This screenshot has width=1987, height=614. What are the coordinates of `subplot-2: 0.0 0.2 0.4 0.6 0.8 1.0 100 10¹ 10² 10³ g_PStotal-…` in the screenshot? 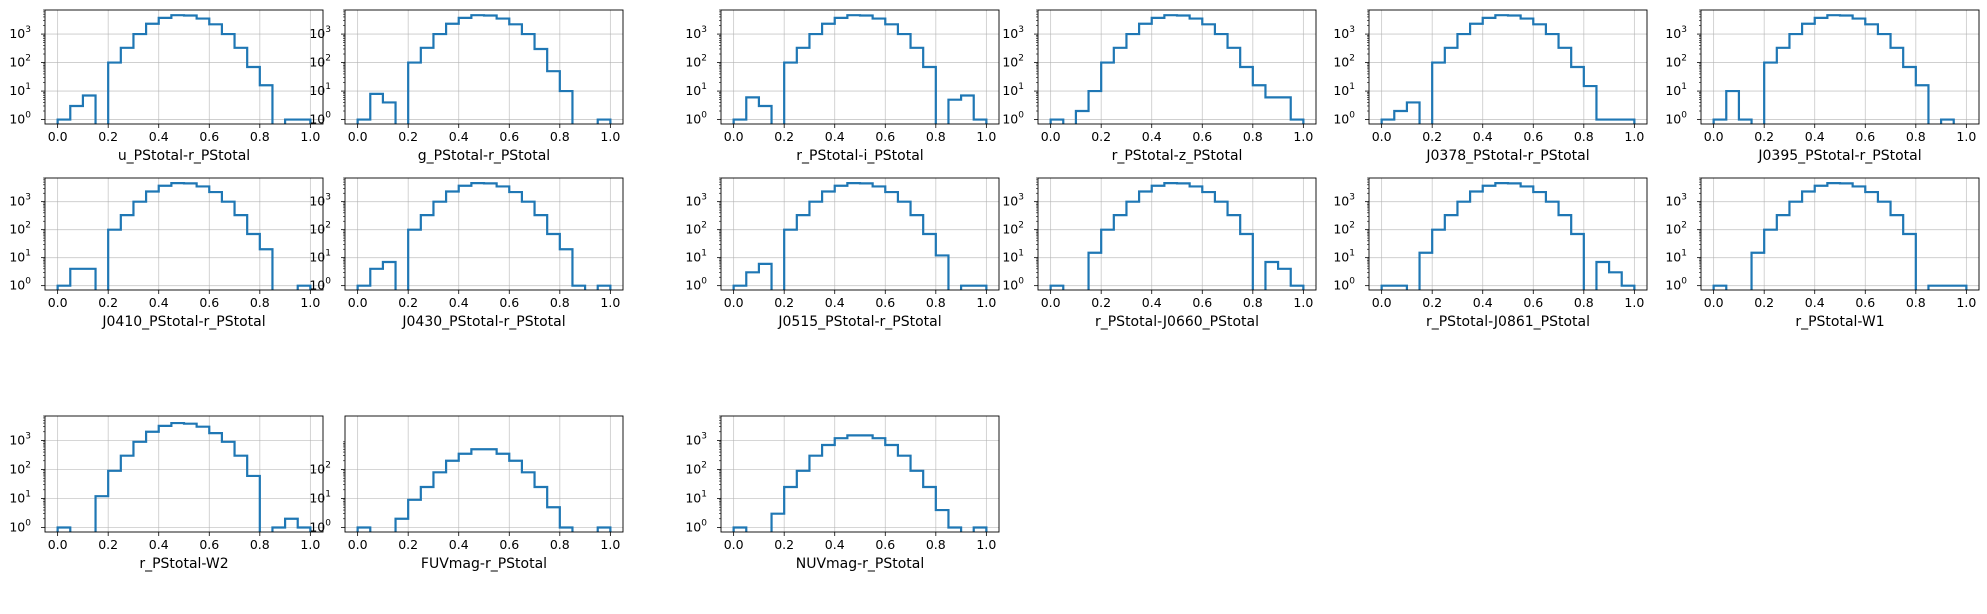 It's located at (466, 86).